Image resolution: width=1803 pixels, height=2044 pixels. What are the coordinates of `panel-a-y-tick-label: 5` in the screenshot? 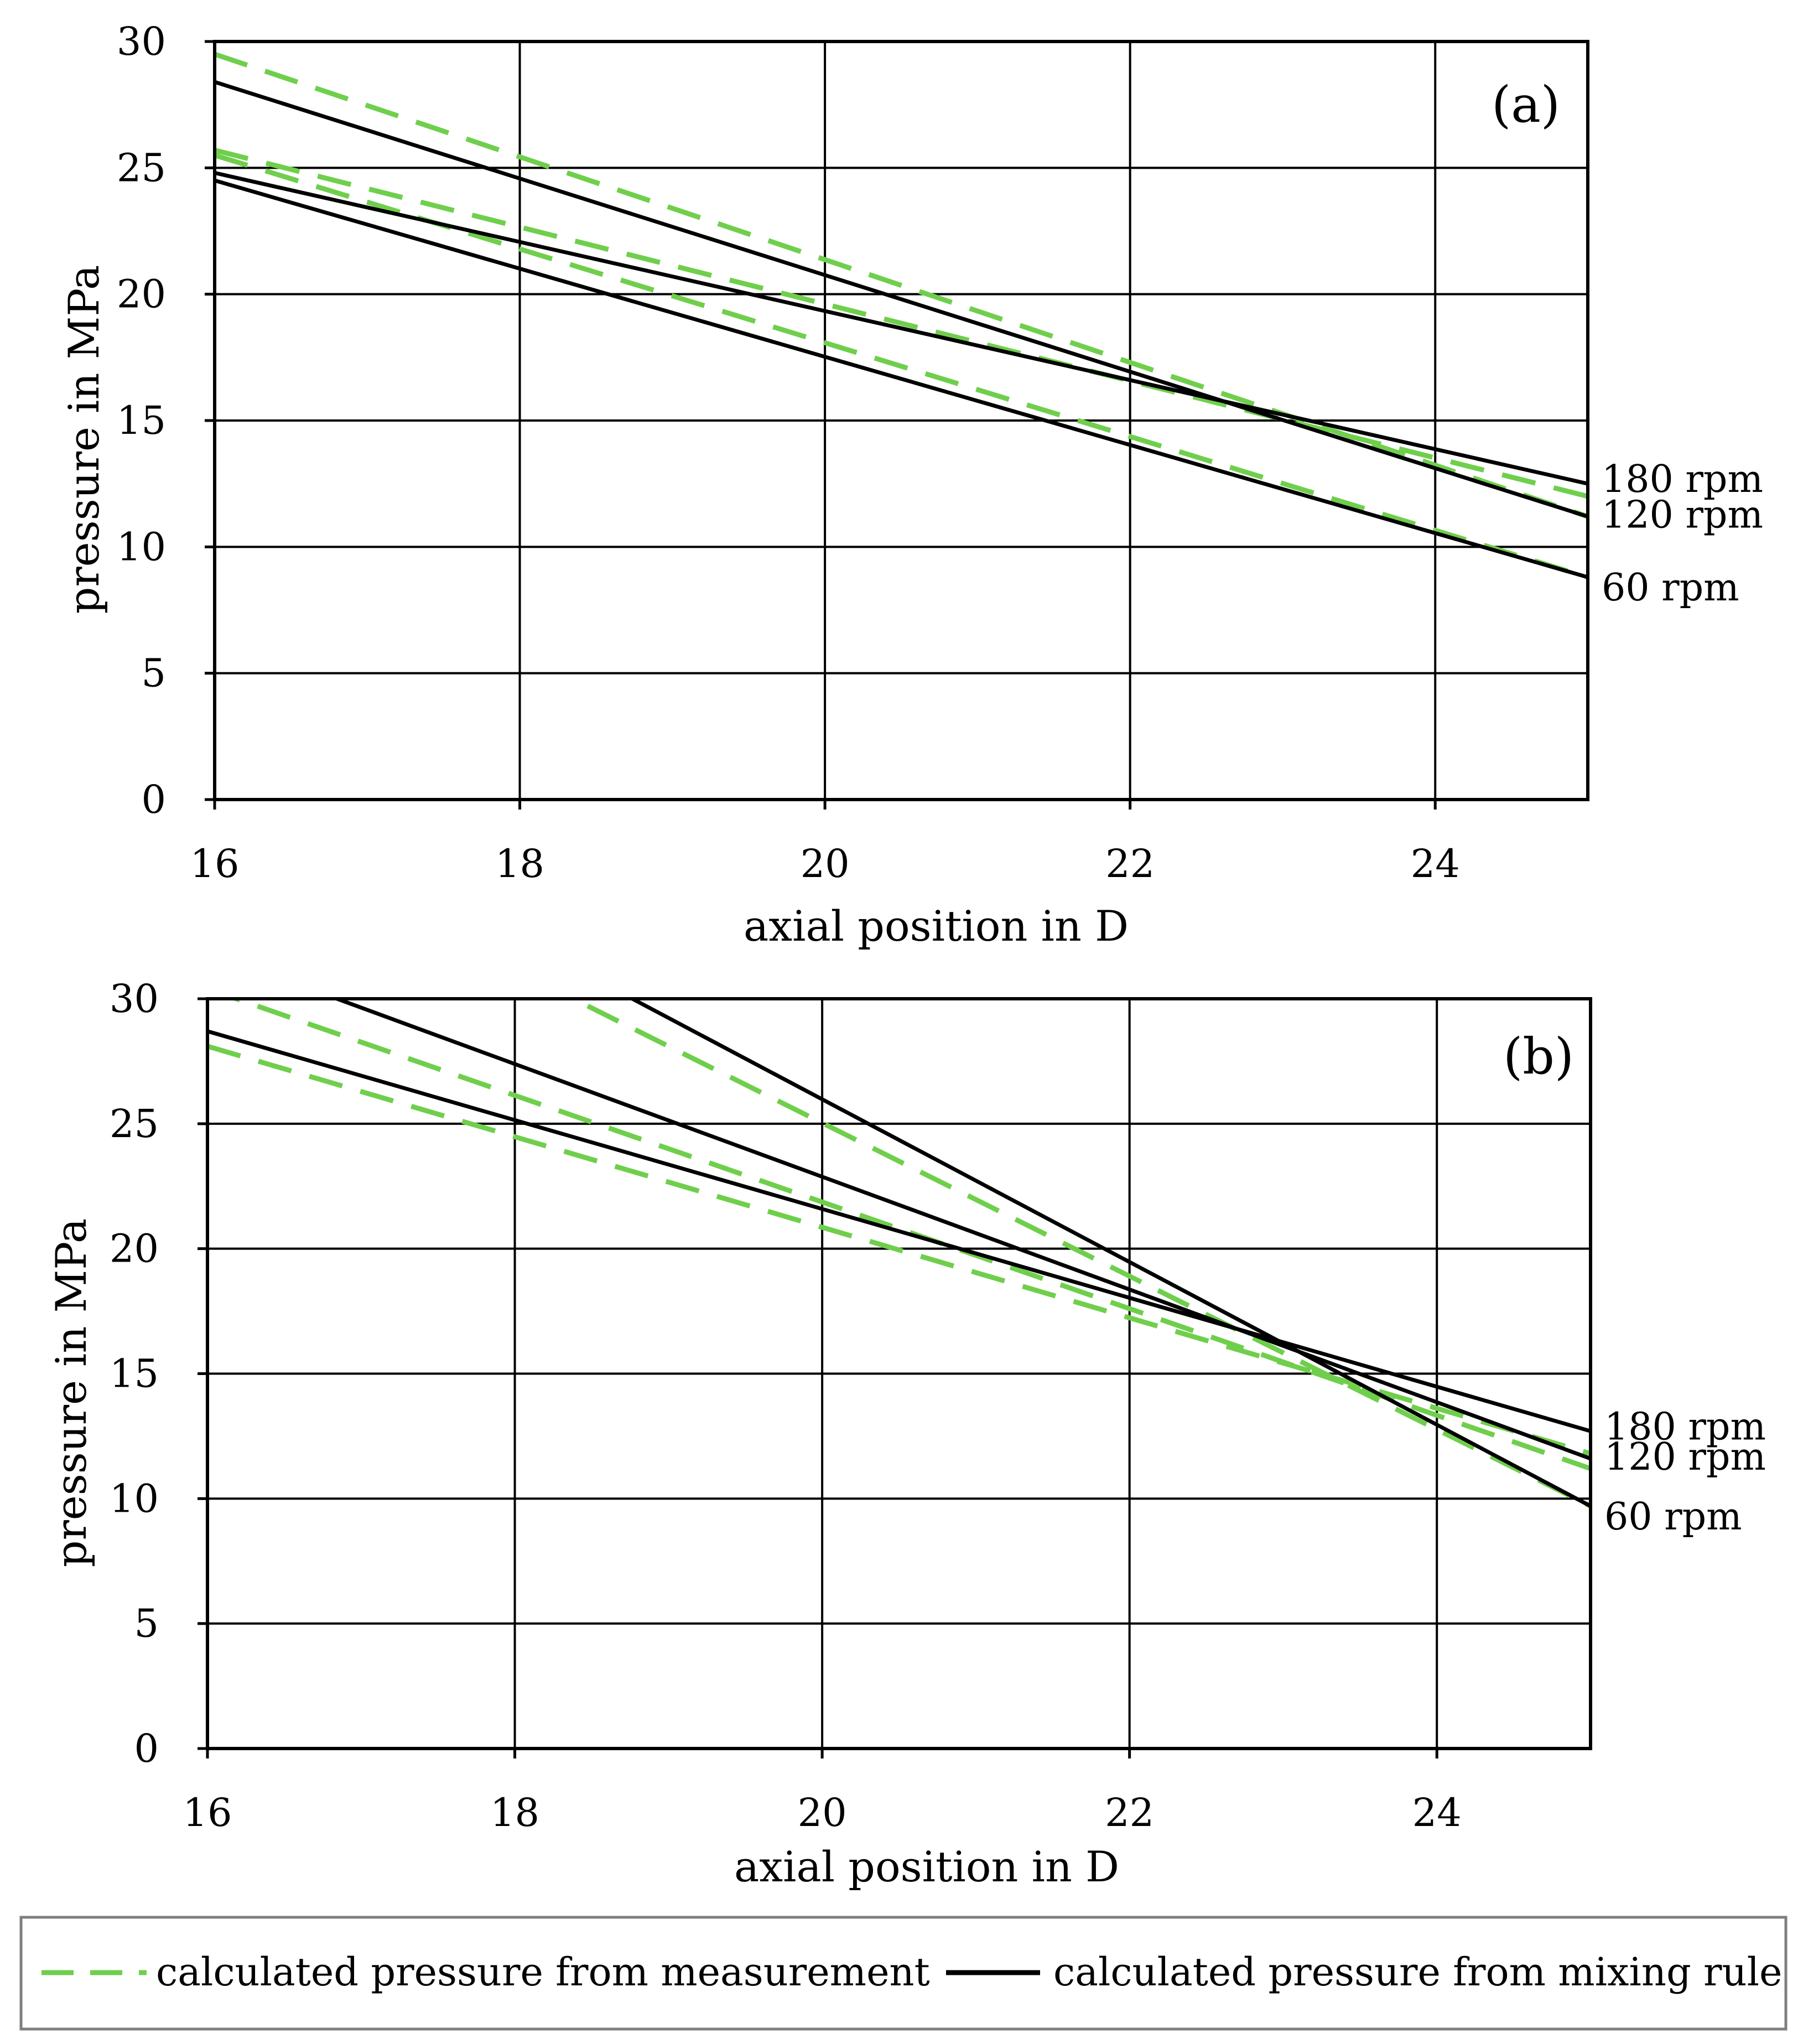 It's located at (153, 673).